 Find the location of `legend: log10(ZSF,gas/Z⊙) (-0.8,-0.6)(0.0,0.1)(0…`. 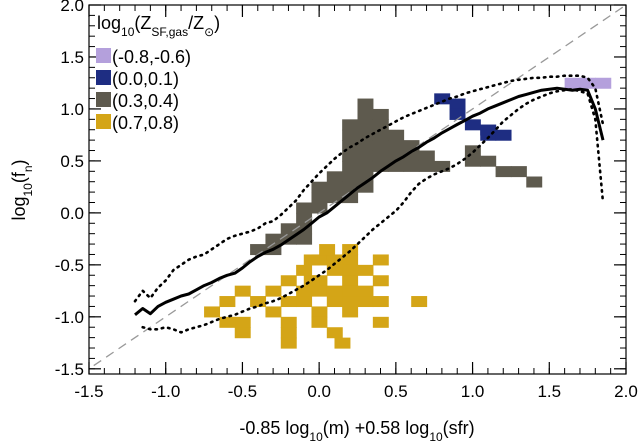

legend: log10(ZSF,gas/Z⊙) (-0.8,-0.6)(0.0,0.1)(0… is located at coordinates (158, 73).